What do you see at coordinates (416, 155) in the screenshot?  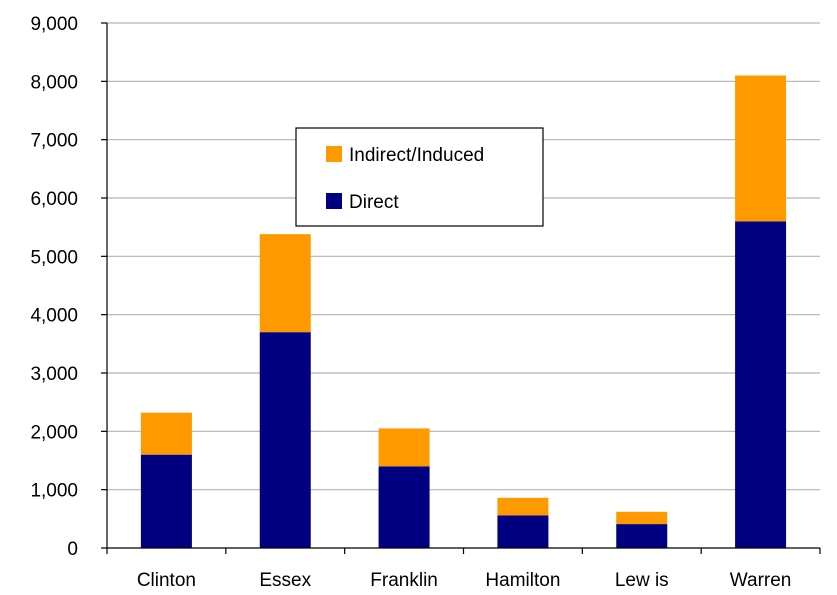 I see `legend-label-indirect-induced: Indirect/Induced` at bounding box center [416, 155].